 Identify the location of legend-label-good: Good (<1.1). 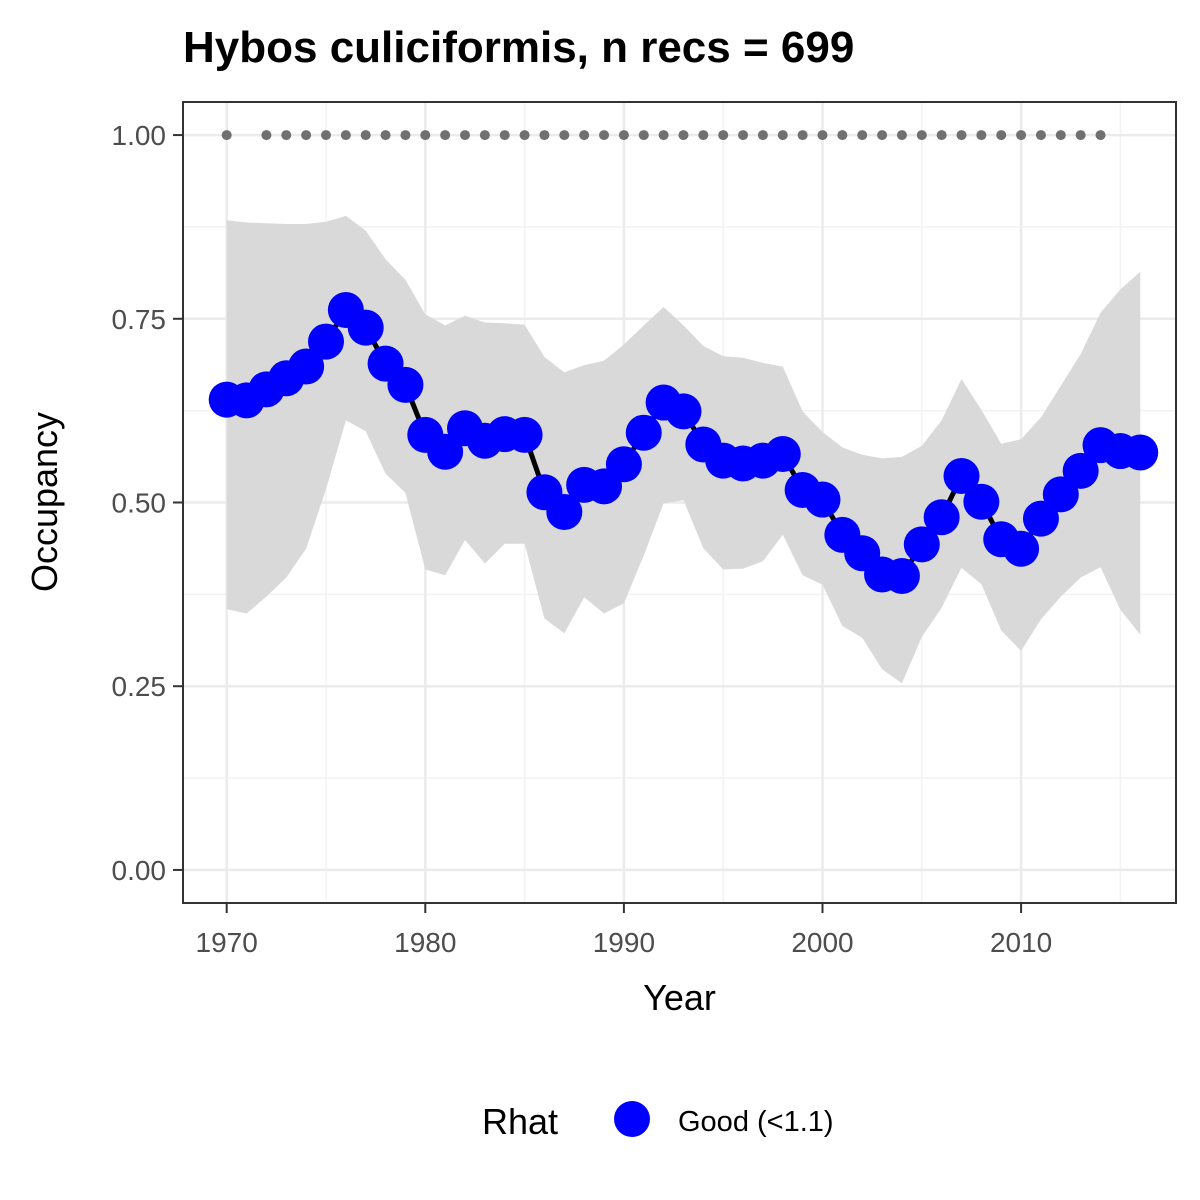
(756, 1122).